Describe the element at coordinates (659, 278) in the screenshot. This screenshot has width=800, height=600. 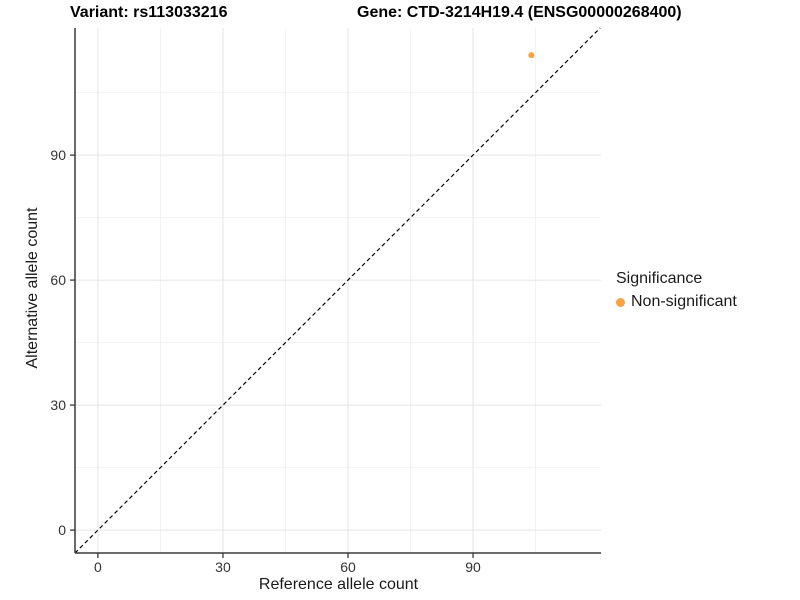
I see `legend-title: Significance` at that location.